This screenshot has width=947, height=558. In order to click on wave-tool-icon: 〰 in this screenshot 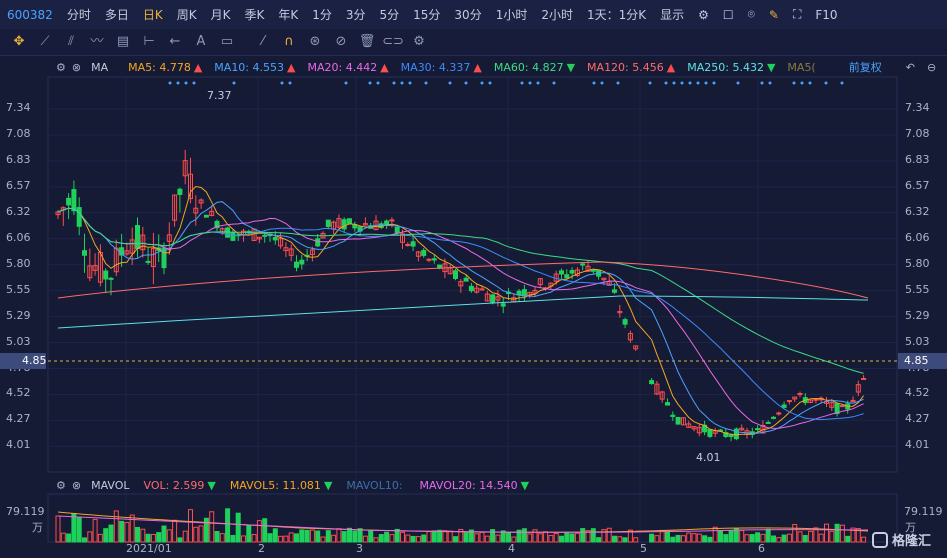, I will do `click(97, 41)`.